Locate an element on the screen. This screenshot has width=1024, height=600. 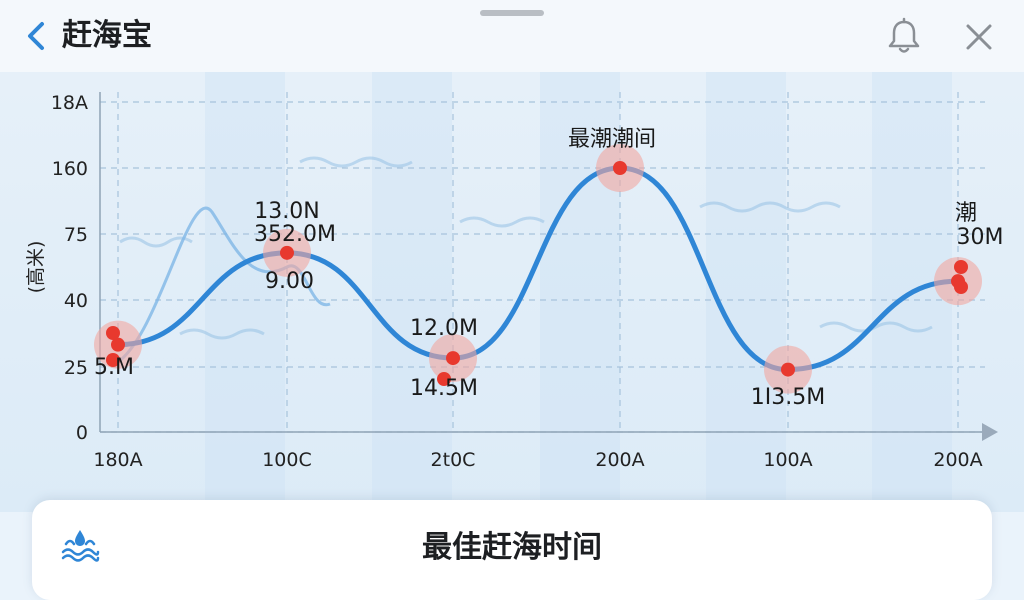
y-tick-label: 25 is located at coordinates (76, 368).